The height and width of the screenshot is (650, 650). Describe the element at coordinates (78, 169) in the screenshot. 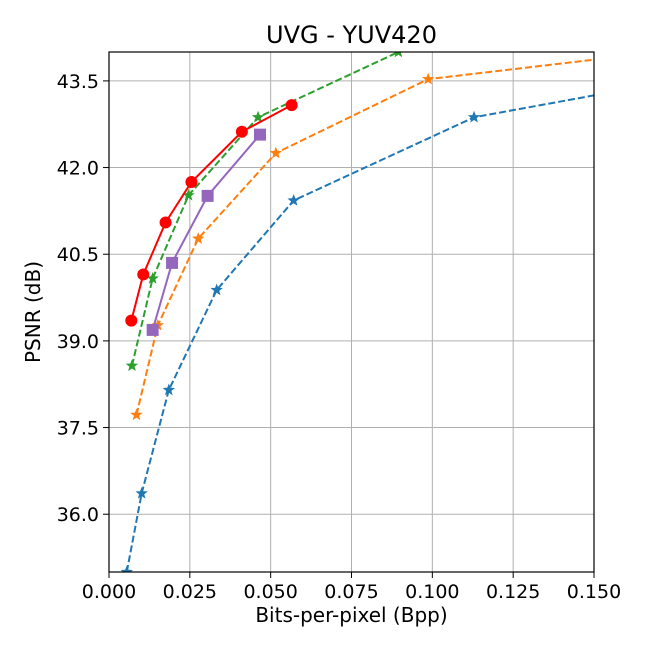

I see `y-tick-label: 42.0` at that location.